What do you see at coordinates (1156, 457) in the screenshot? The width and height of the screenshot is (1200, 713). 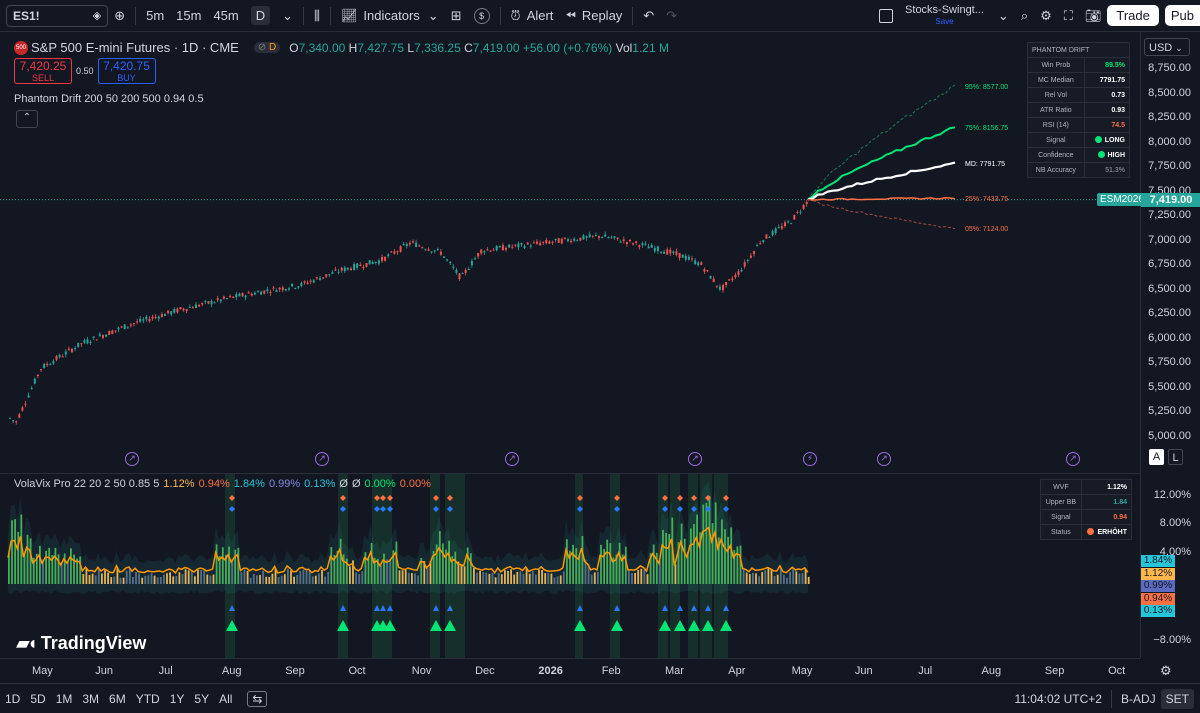 I see `auto-scale-button: A` at bounding box center [1156, 457].